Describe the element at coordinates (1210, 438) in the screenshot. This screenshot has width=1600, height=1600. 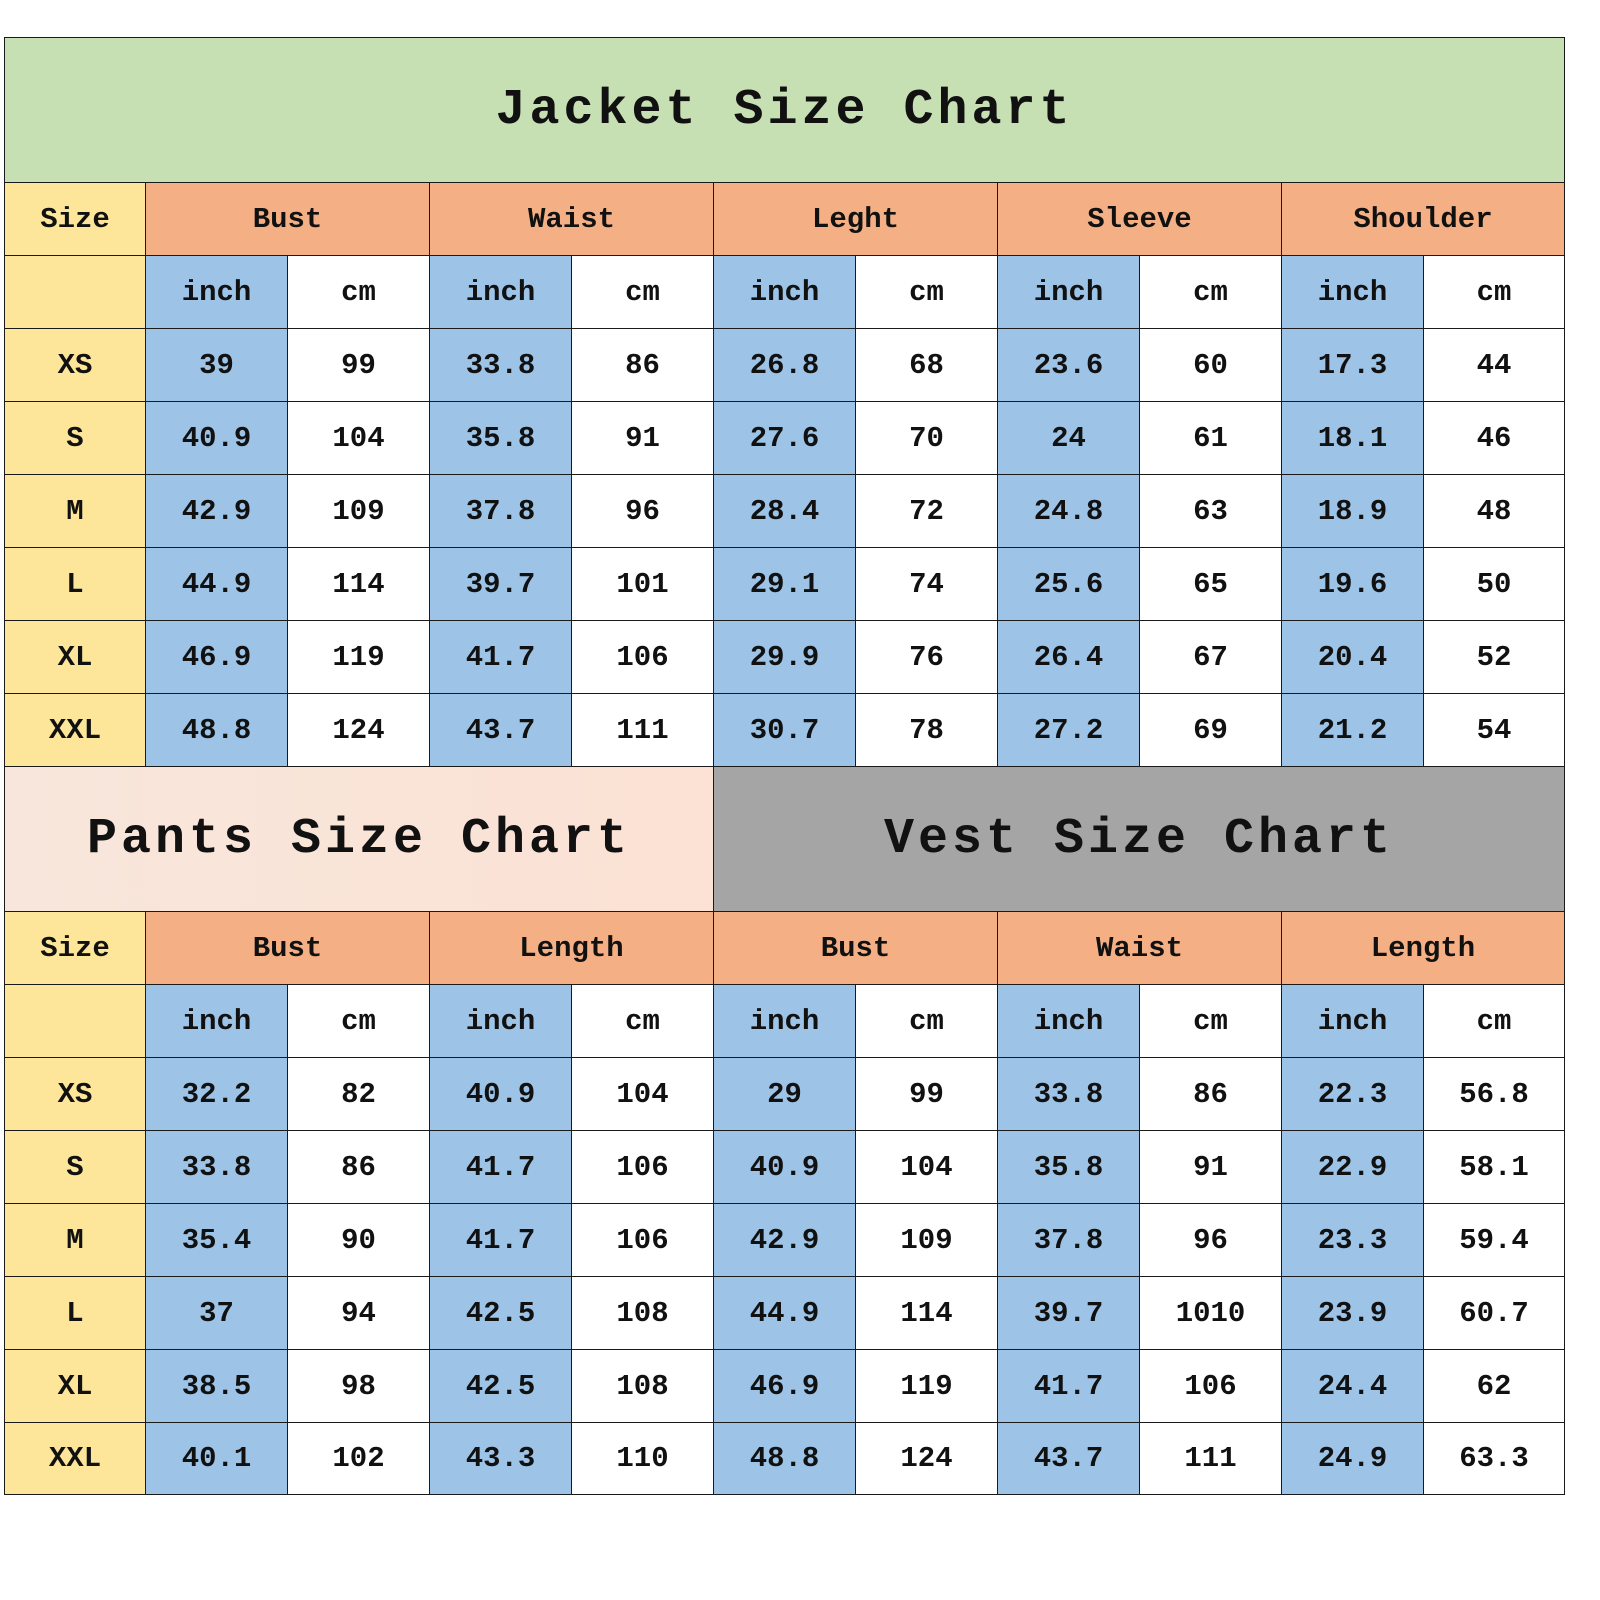
I see `table-cell: 61` at that location.